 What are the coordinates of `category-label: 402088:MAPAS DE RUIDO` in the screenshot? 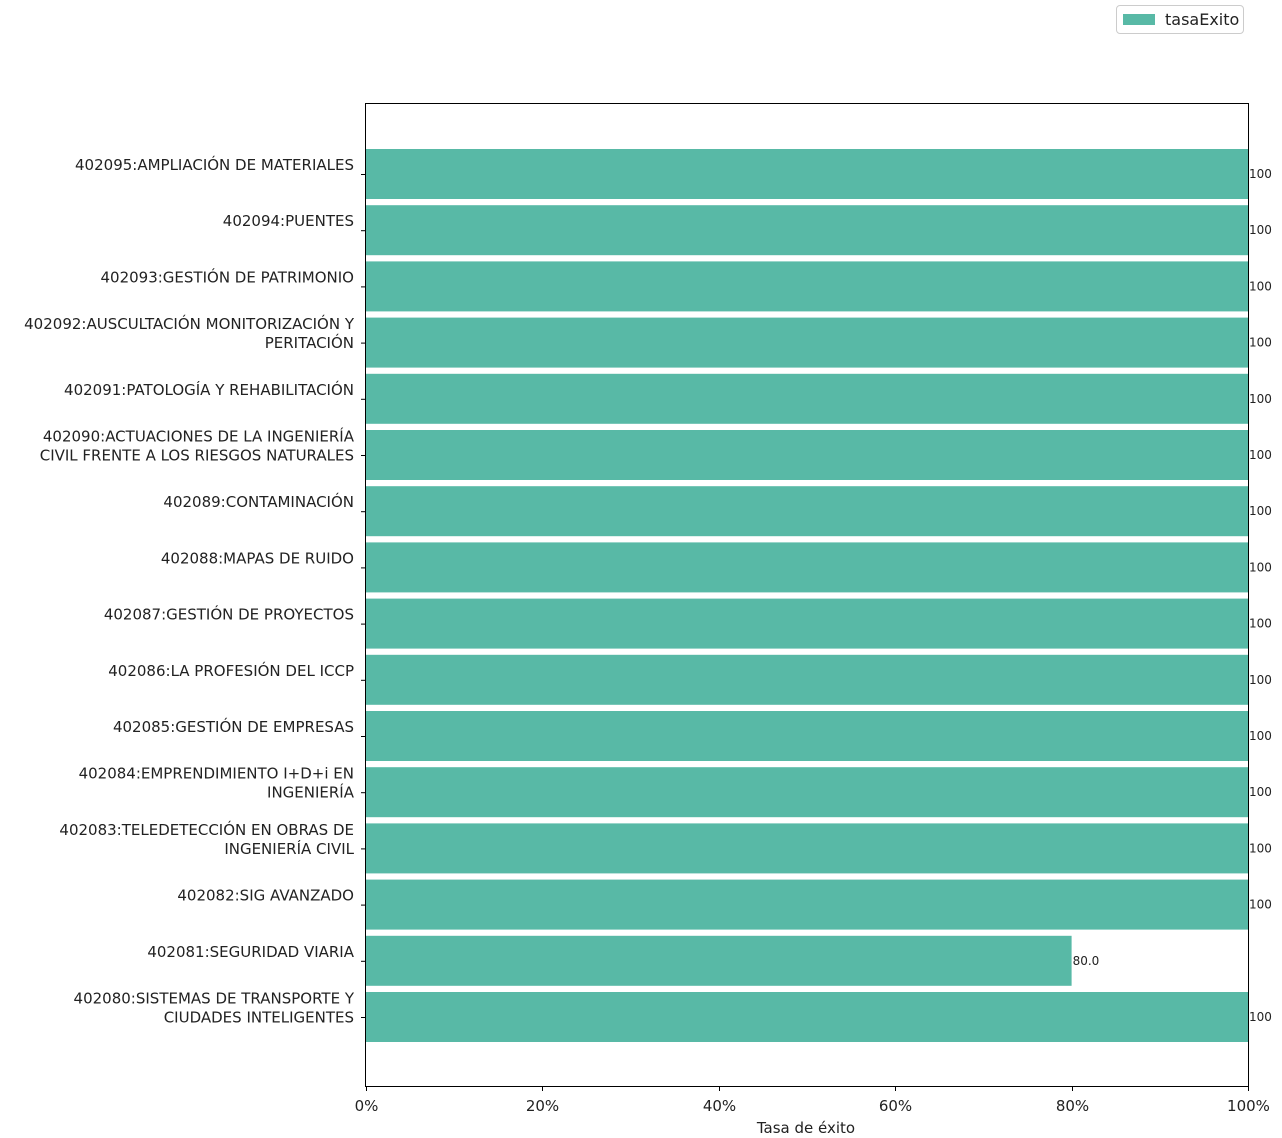 It's located at (257, 558).